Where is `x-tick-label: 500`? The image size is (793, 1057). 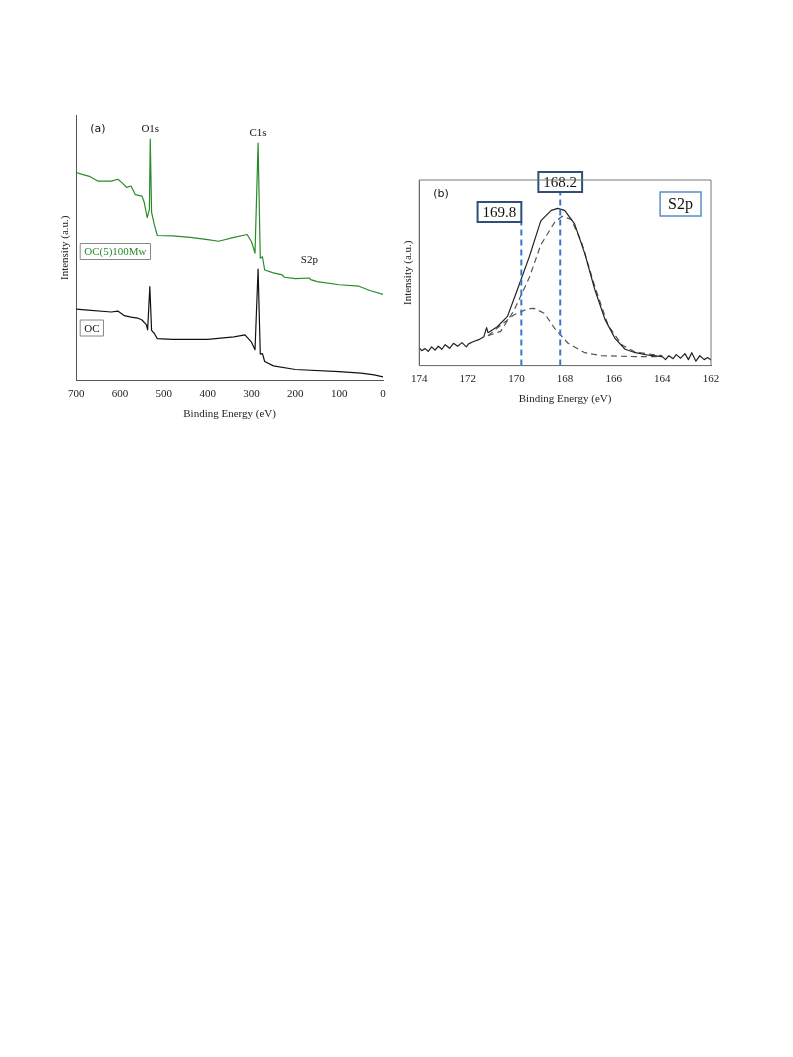
x-tick-label: 500 is located at coordinates (164, 393).